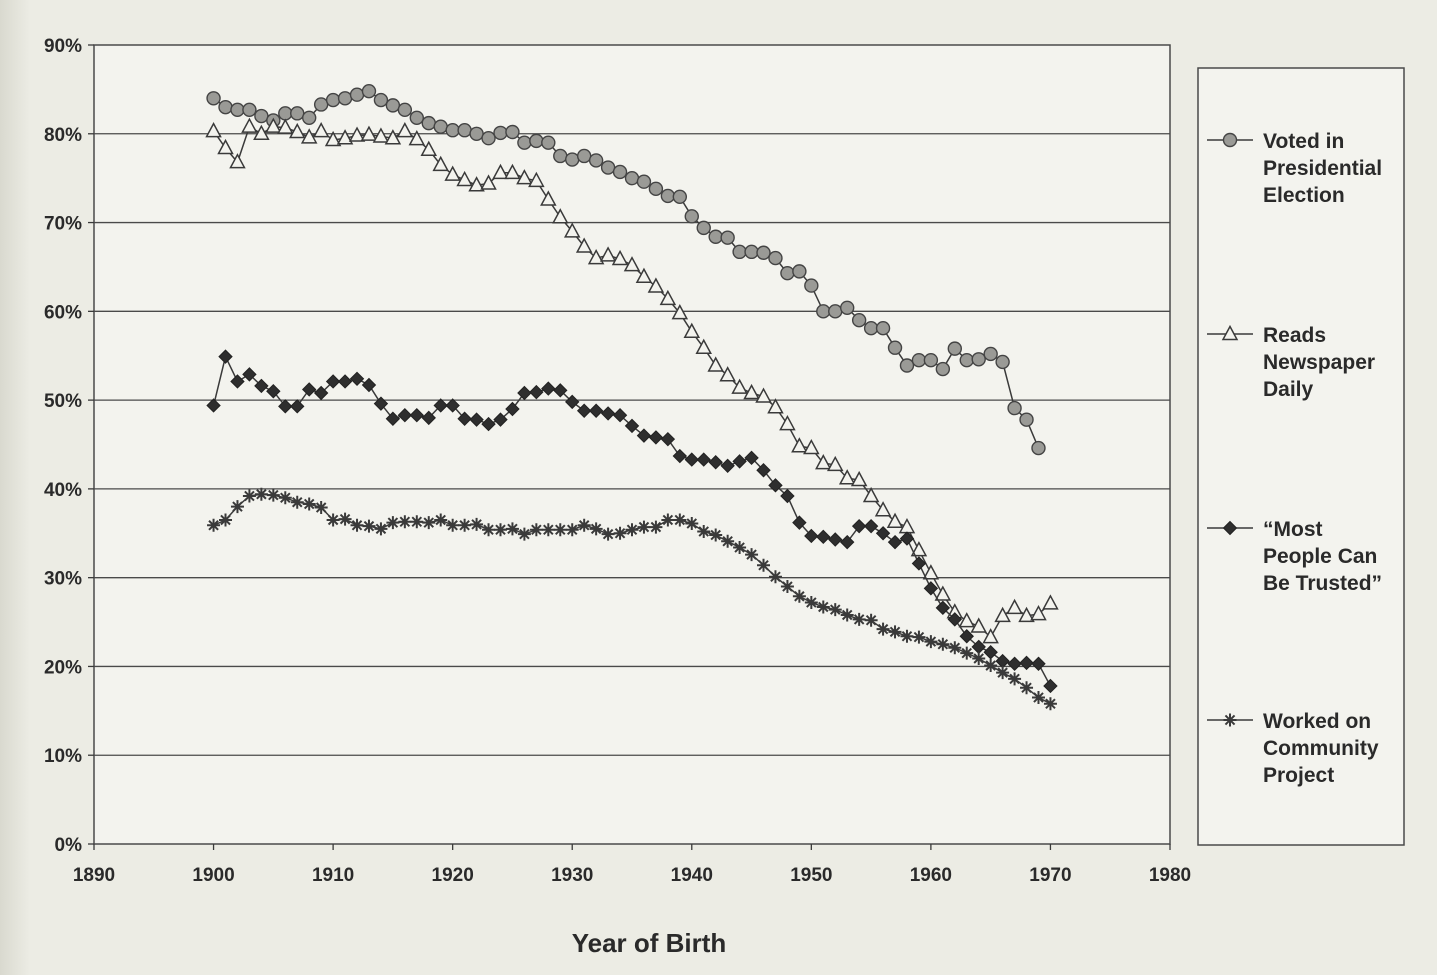 This screenshot has height=975, width=1437. What do you see at coordinates (213, 875) in the screenshot?
I see `x-tick-label: 1900` at bounding box center [213, 875].